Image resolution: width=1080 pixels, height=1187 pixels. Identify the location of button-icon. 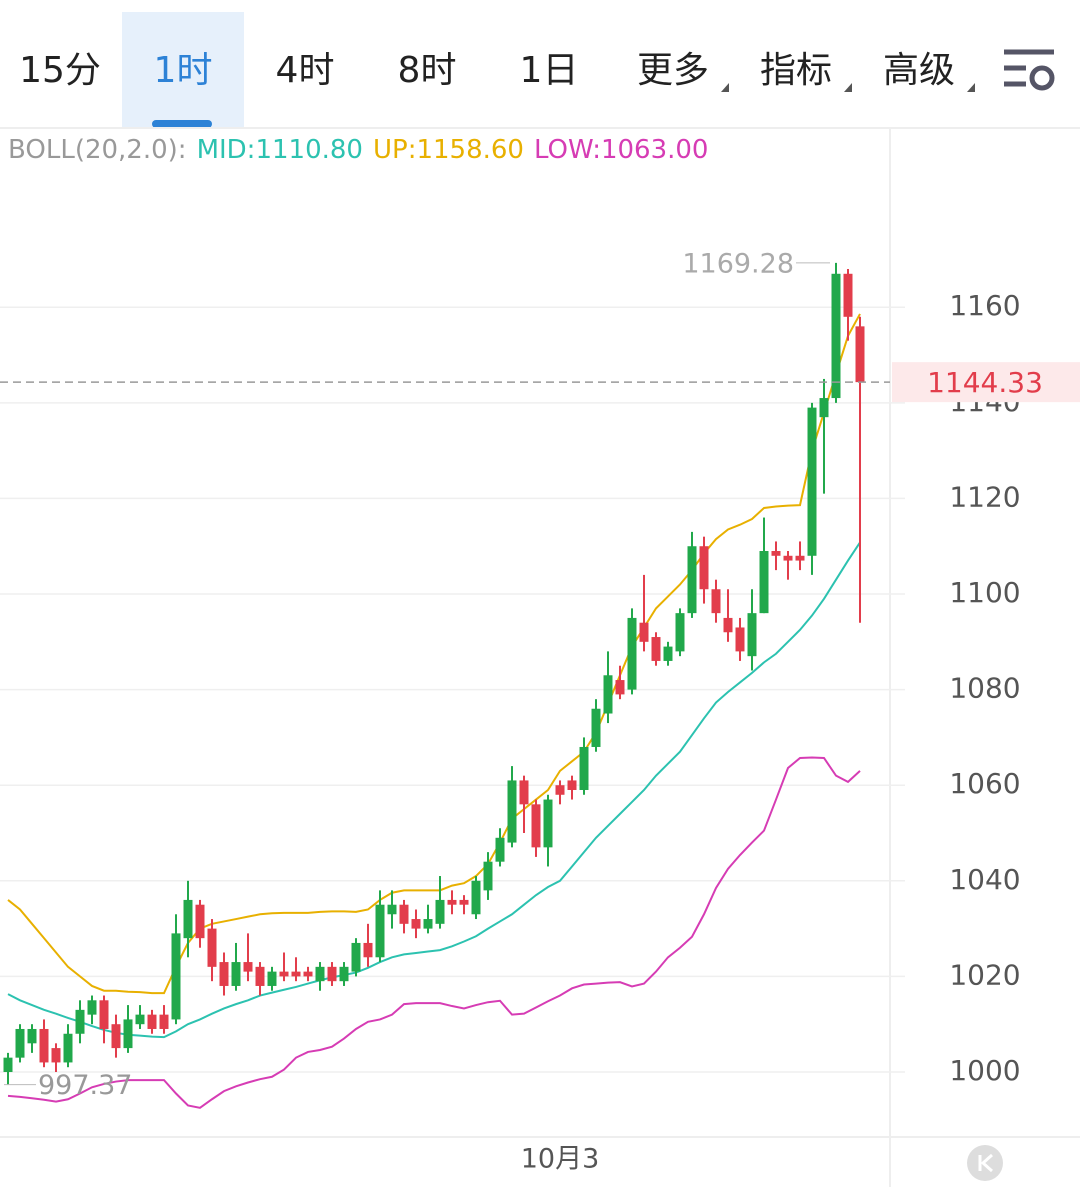
(985, 1163).